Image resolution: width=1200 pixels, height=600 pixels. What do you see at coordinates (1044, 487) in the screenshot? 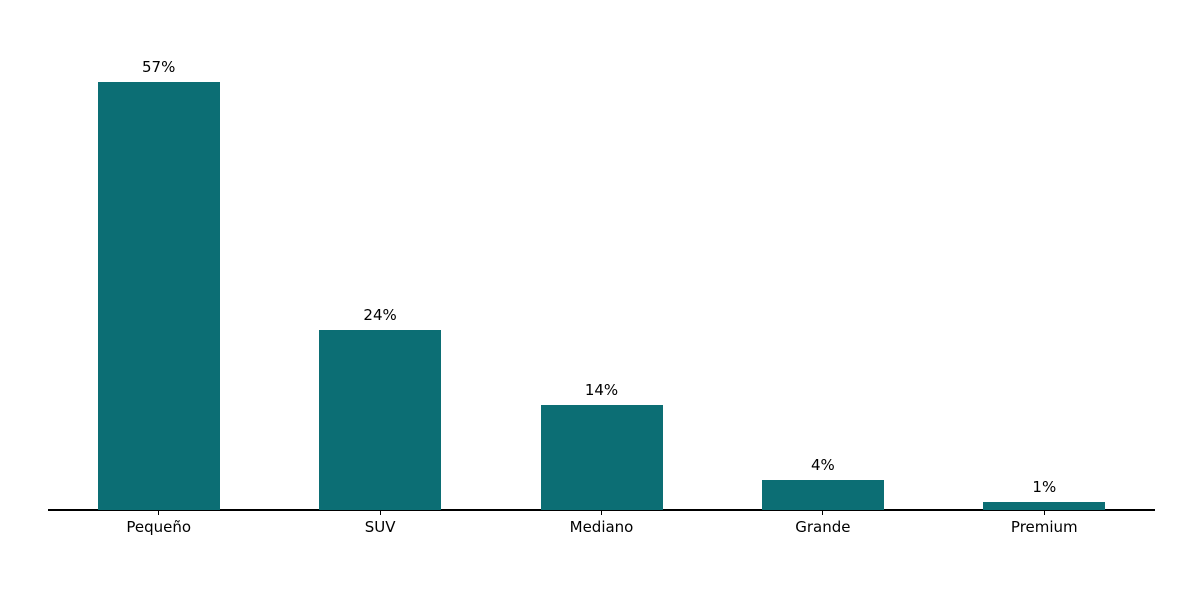
I see `bar-value-label: 1%` at bounding box center [1044, 487].